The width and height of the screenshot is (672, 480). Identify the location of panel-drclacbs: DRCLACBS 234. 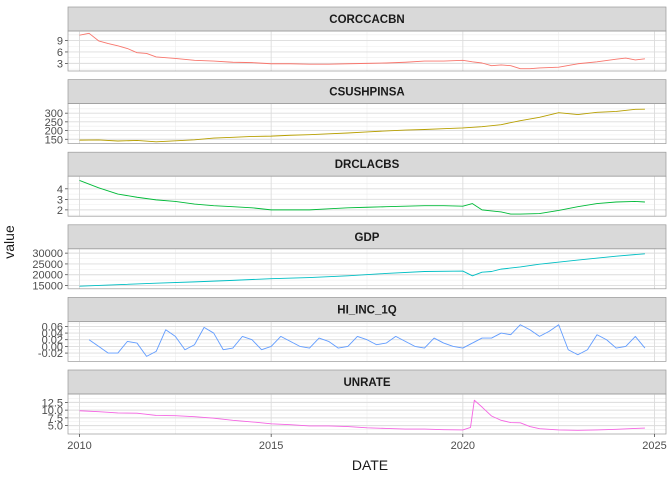
(362, 184).